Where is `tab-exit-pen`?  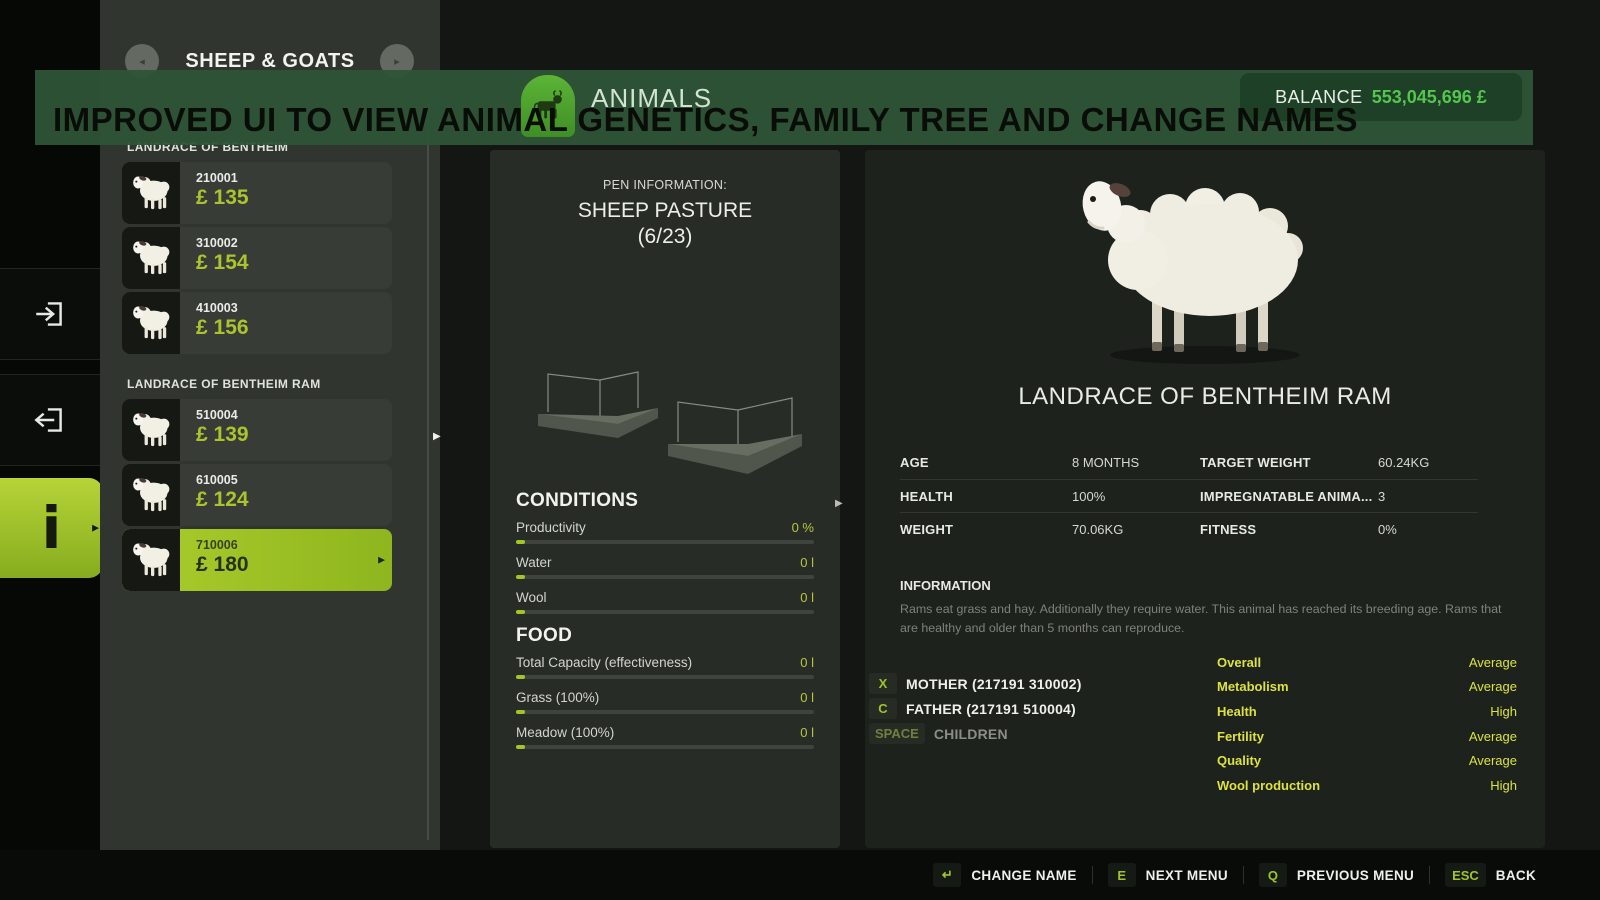 tab-exit-pen is located at coordinates (50, 420).